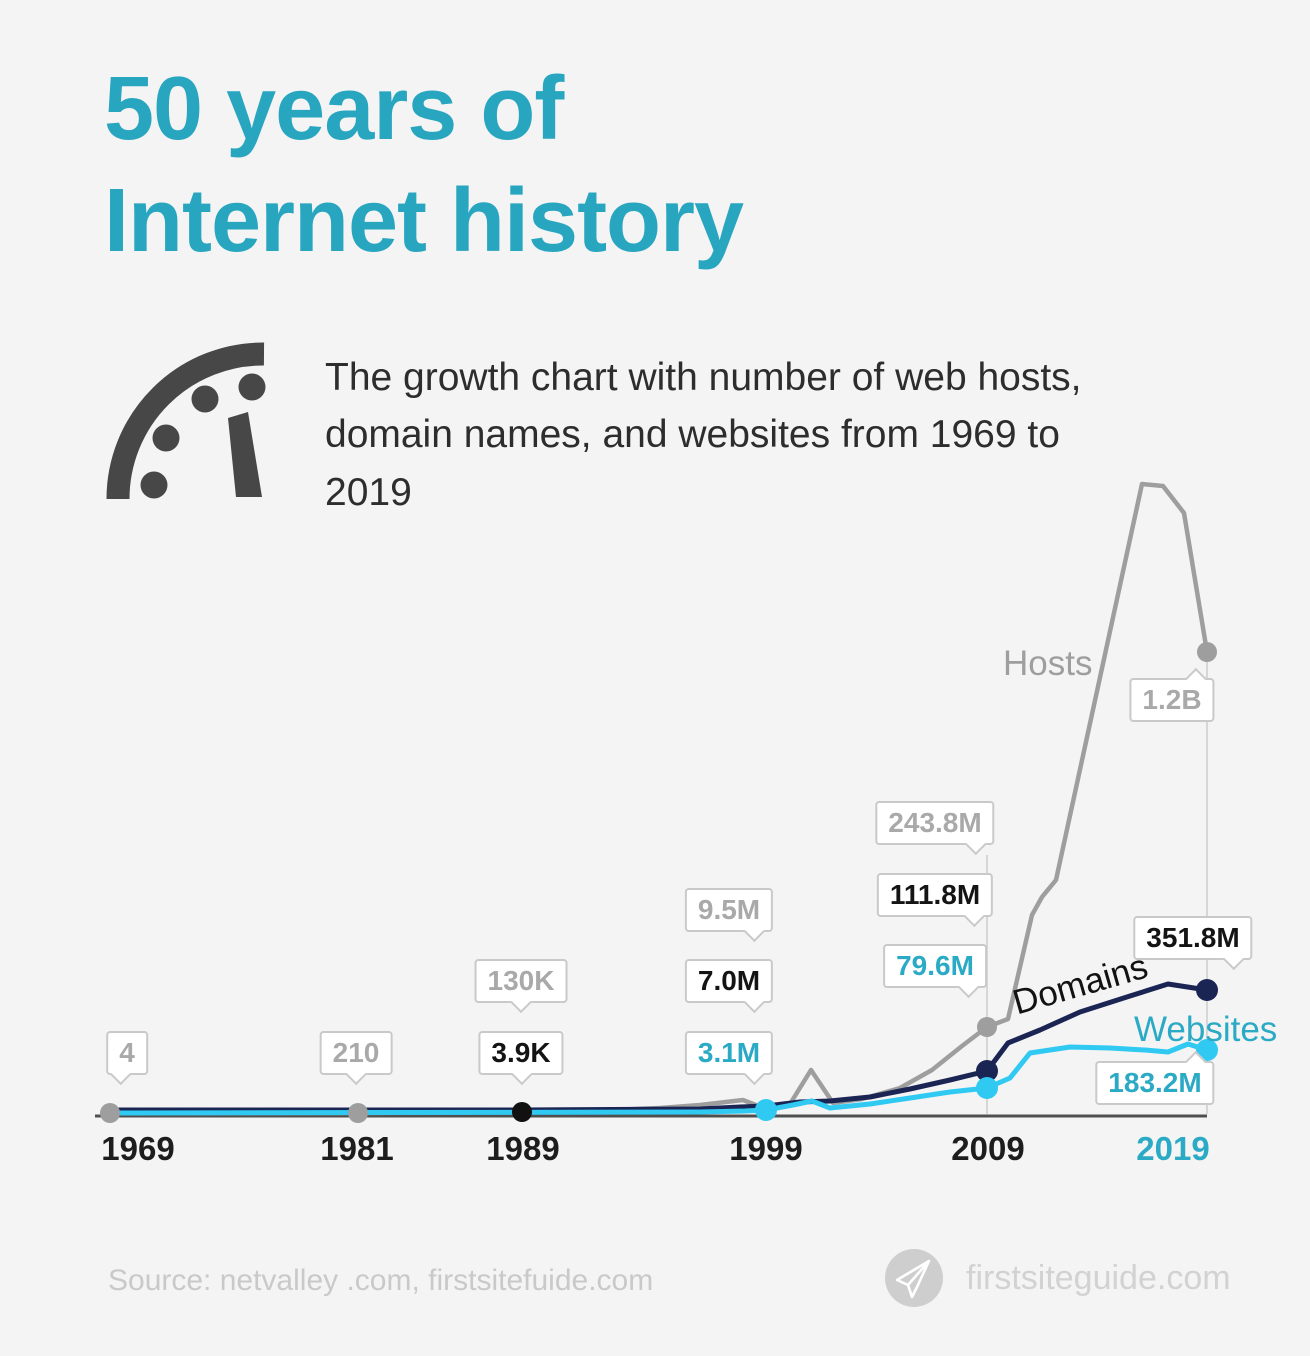 The height and width of the screenshot is (1356, 1310). What do you see at coordinates (1193, 938) in the screenshot?
I see `callout-domains-2019: 351.8M` at bounding box center [1193, 938].